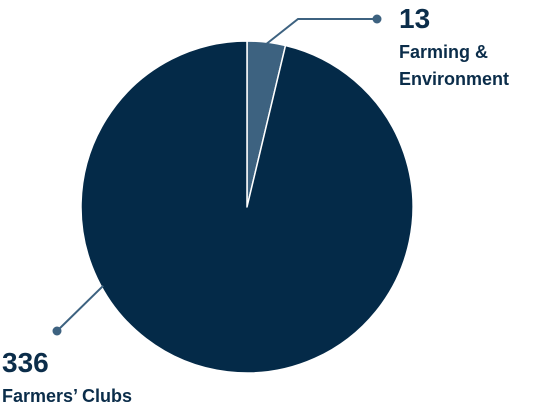  What do you see at coordinates (443, 52) in the screenshot?
I see `slice-category-label-farming-environment-line1: Farming &` at bounding box center [443, 52].